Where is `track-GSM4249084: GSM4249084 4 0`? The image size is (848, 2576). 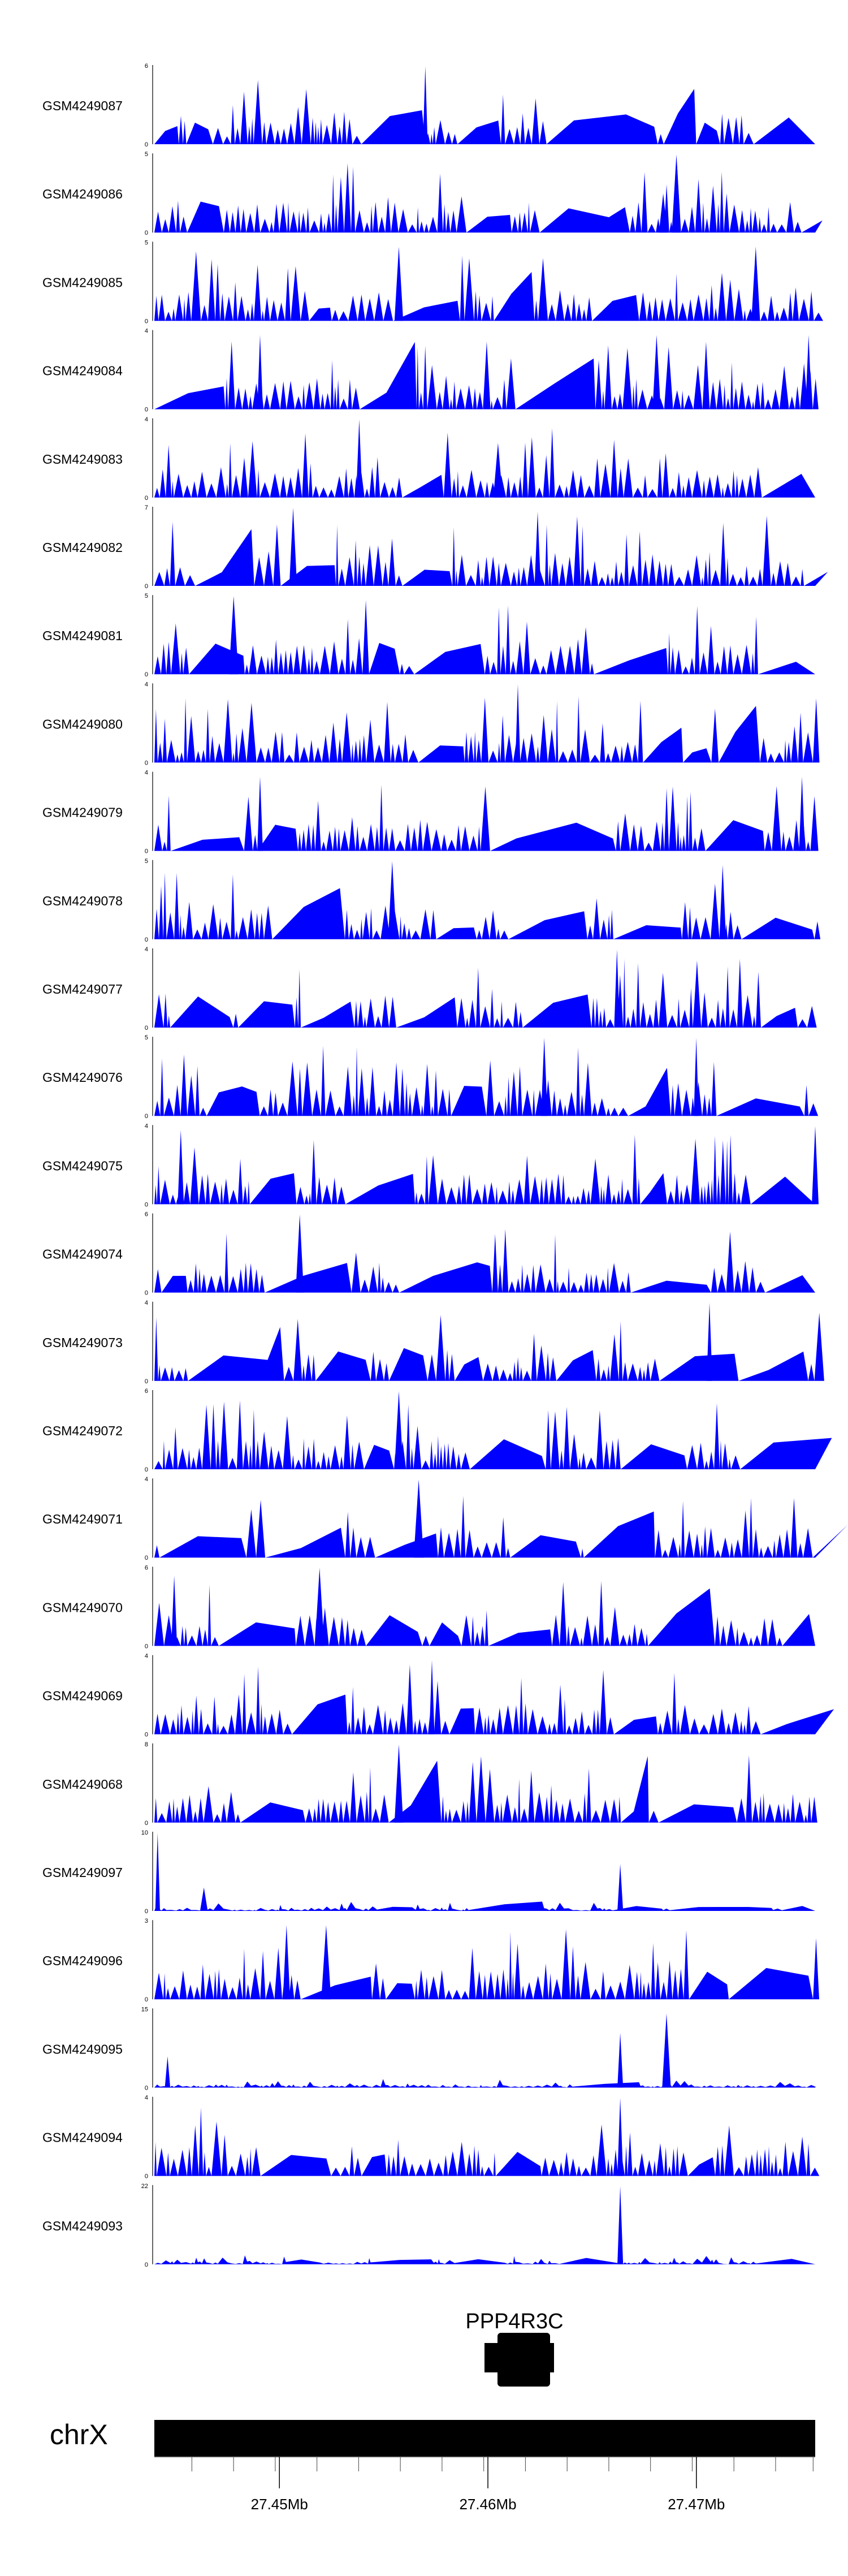 track-GSM4249084: GSM4249084 4 0 is located at coordinates (430, 370).